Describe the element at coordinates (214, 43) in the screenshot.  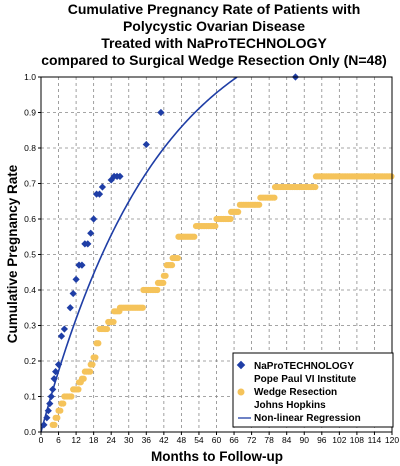
I see `title-line-3: Treated with NaProTECHNOLOGY` at that location.